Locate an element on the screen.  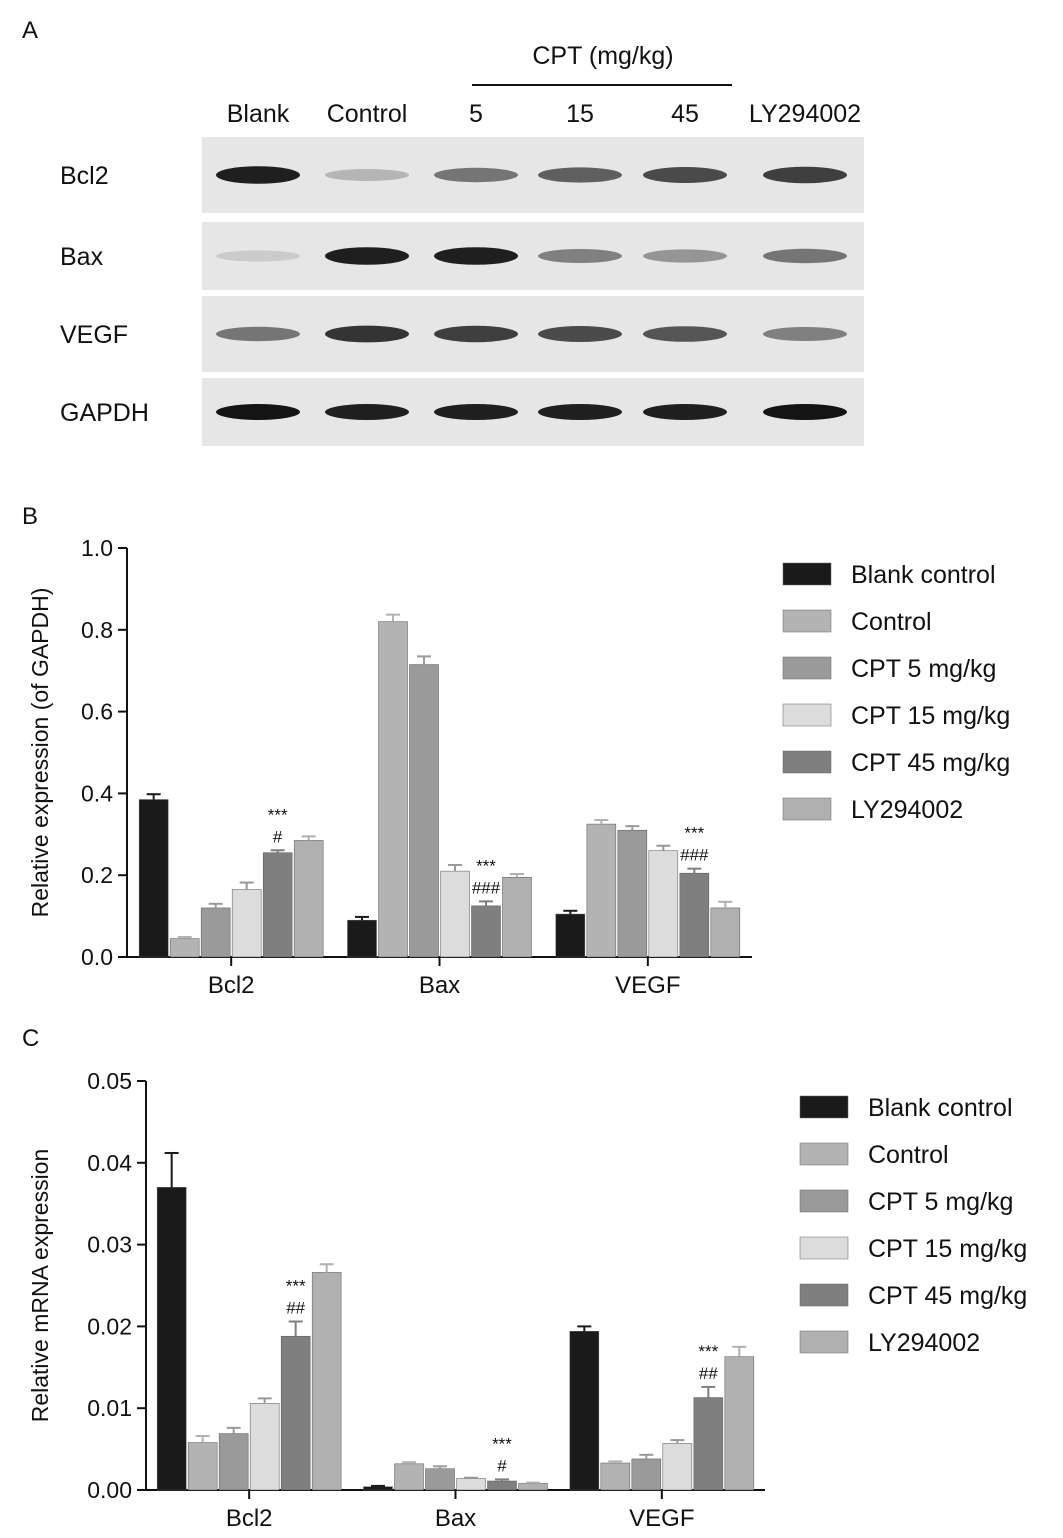
x-tick-label: Bcl2 is located at coordinates (231, 985).